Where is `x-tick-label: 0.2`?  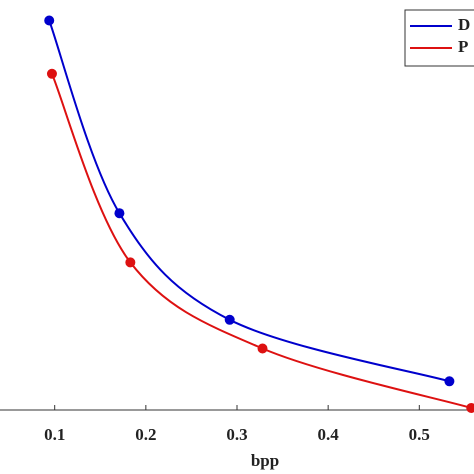
x-tick-label: 0.2 is located at coordinates (145, 434).